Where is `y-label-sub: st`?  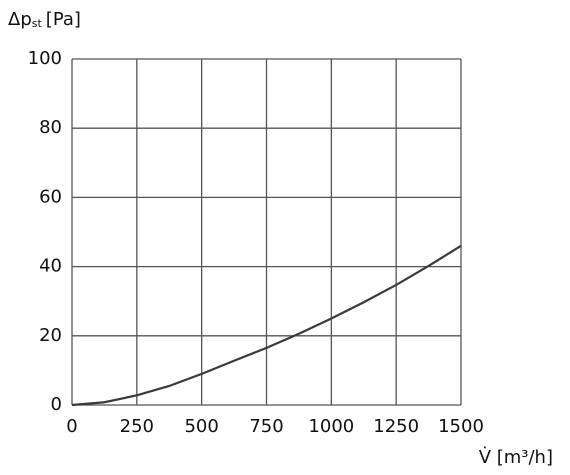 y-label-sub: st is located at coordinates (37, 23).